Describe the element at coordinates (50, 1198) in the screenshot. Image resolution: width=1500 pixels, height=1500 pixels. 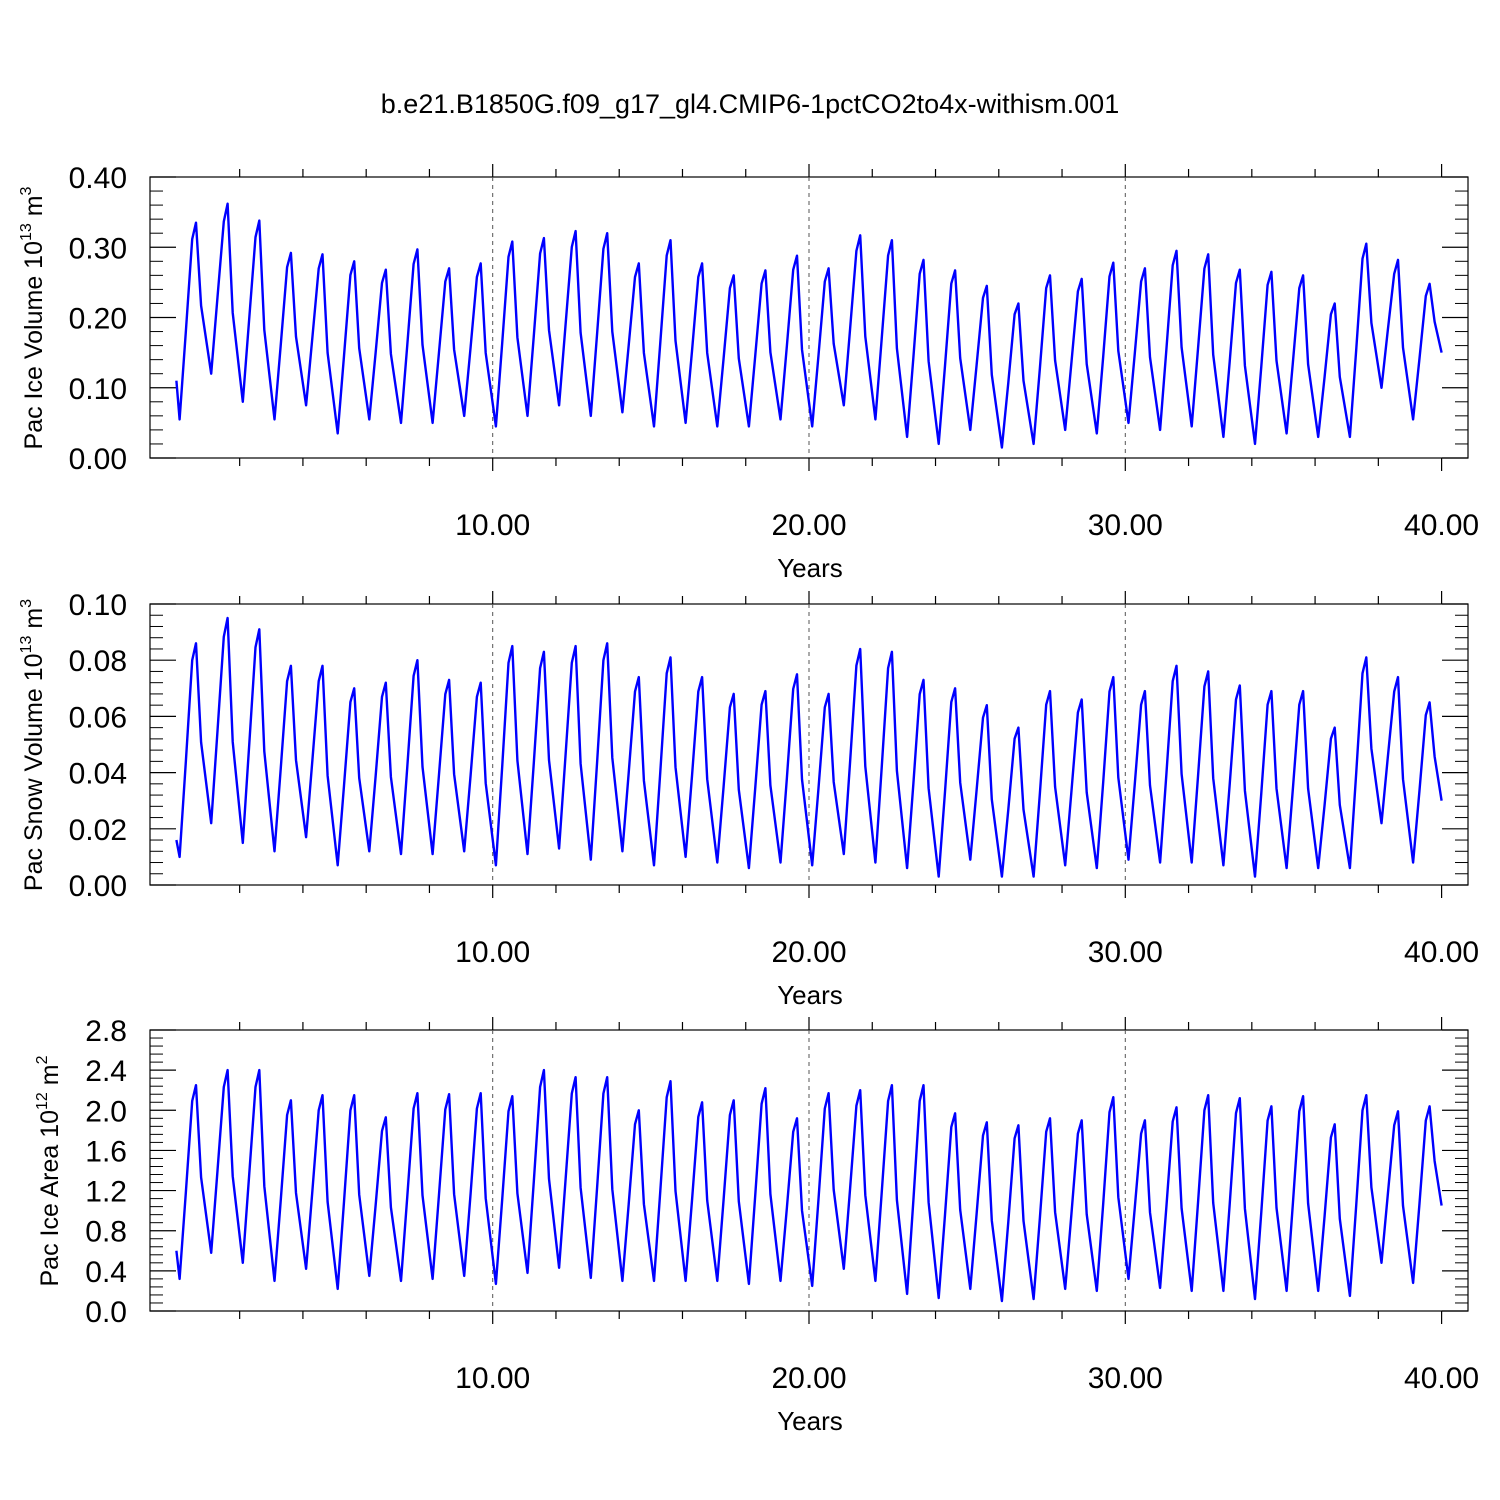
I see `y-axis-title-text: Pac Ice Area 10` at that location.